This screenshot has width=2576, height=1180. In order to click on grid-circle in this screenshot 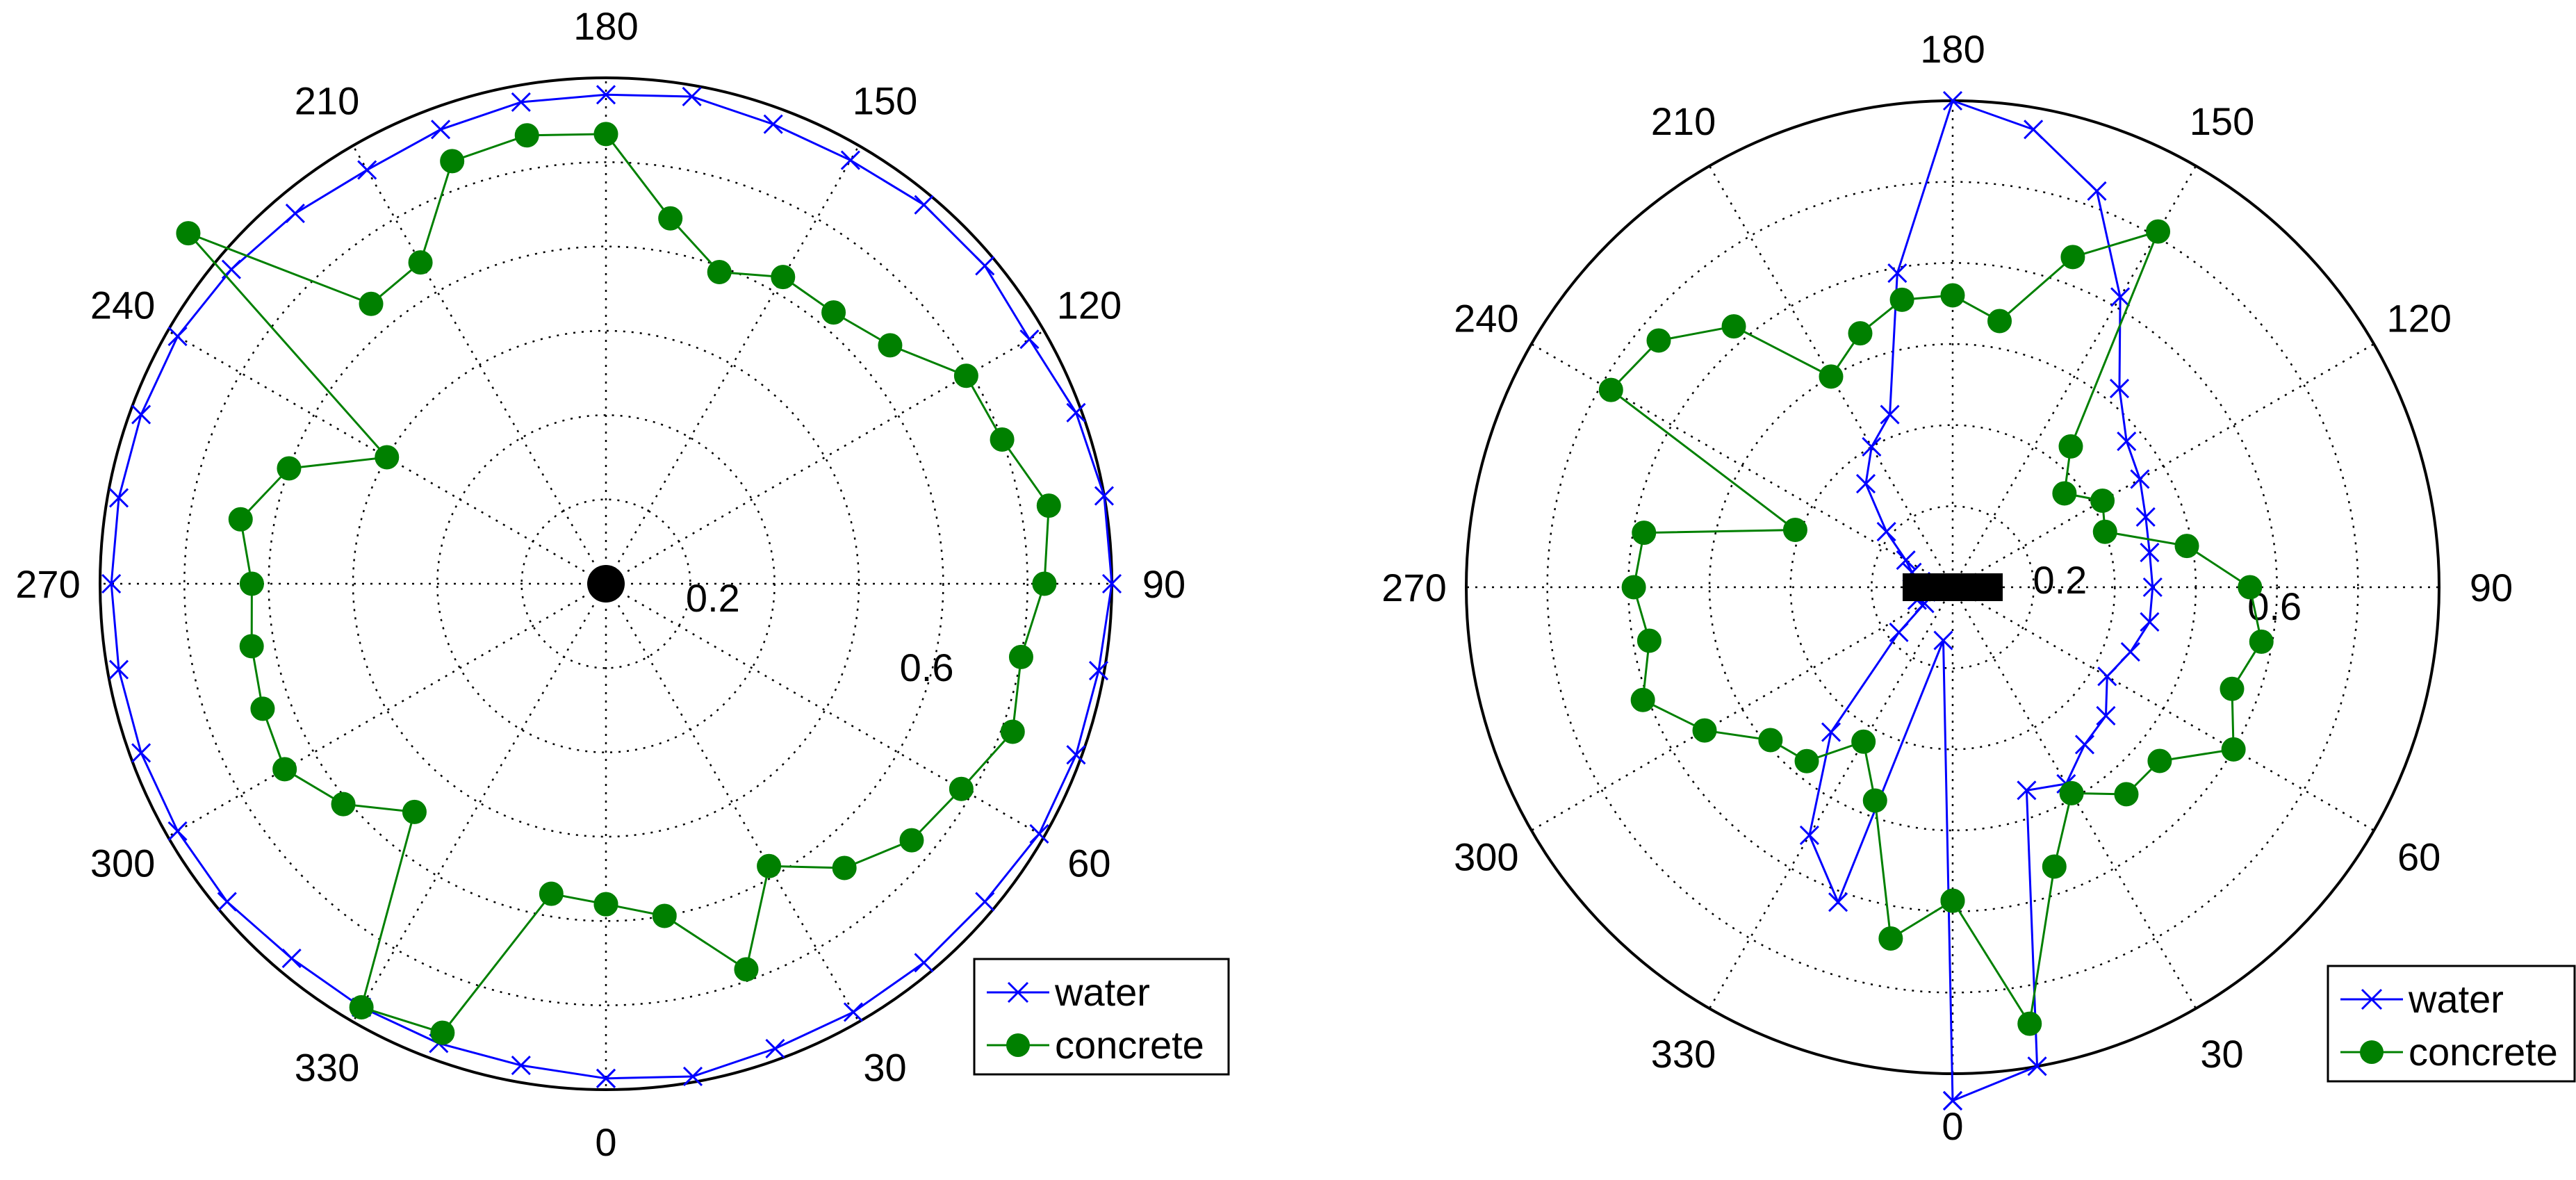, I will do `click(1952, 588)`.